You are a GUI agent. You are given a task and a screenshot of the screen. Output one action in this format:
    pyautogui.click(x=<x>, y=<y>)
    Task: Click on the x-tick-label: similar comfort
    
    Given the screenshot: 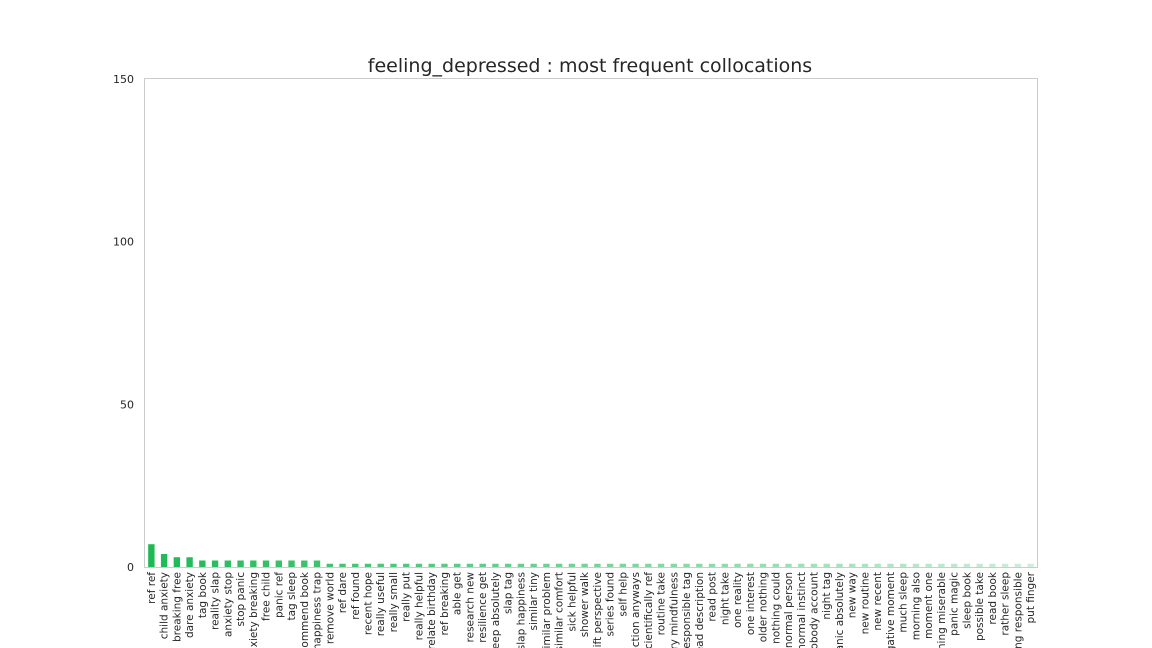 What is the action you would take?
    pyautogui.click(x=560, y=610)
    